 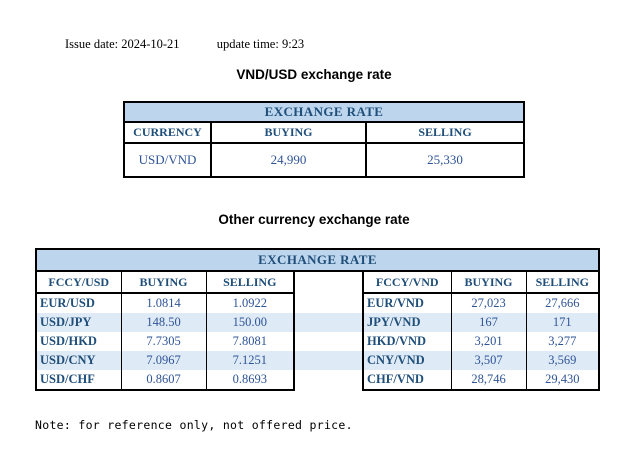 I want to click on update-time-value: 9:23, so click(x=293, y=44).